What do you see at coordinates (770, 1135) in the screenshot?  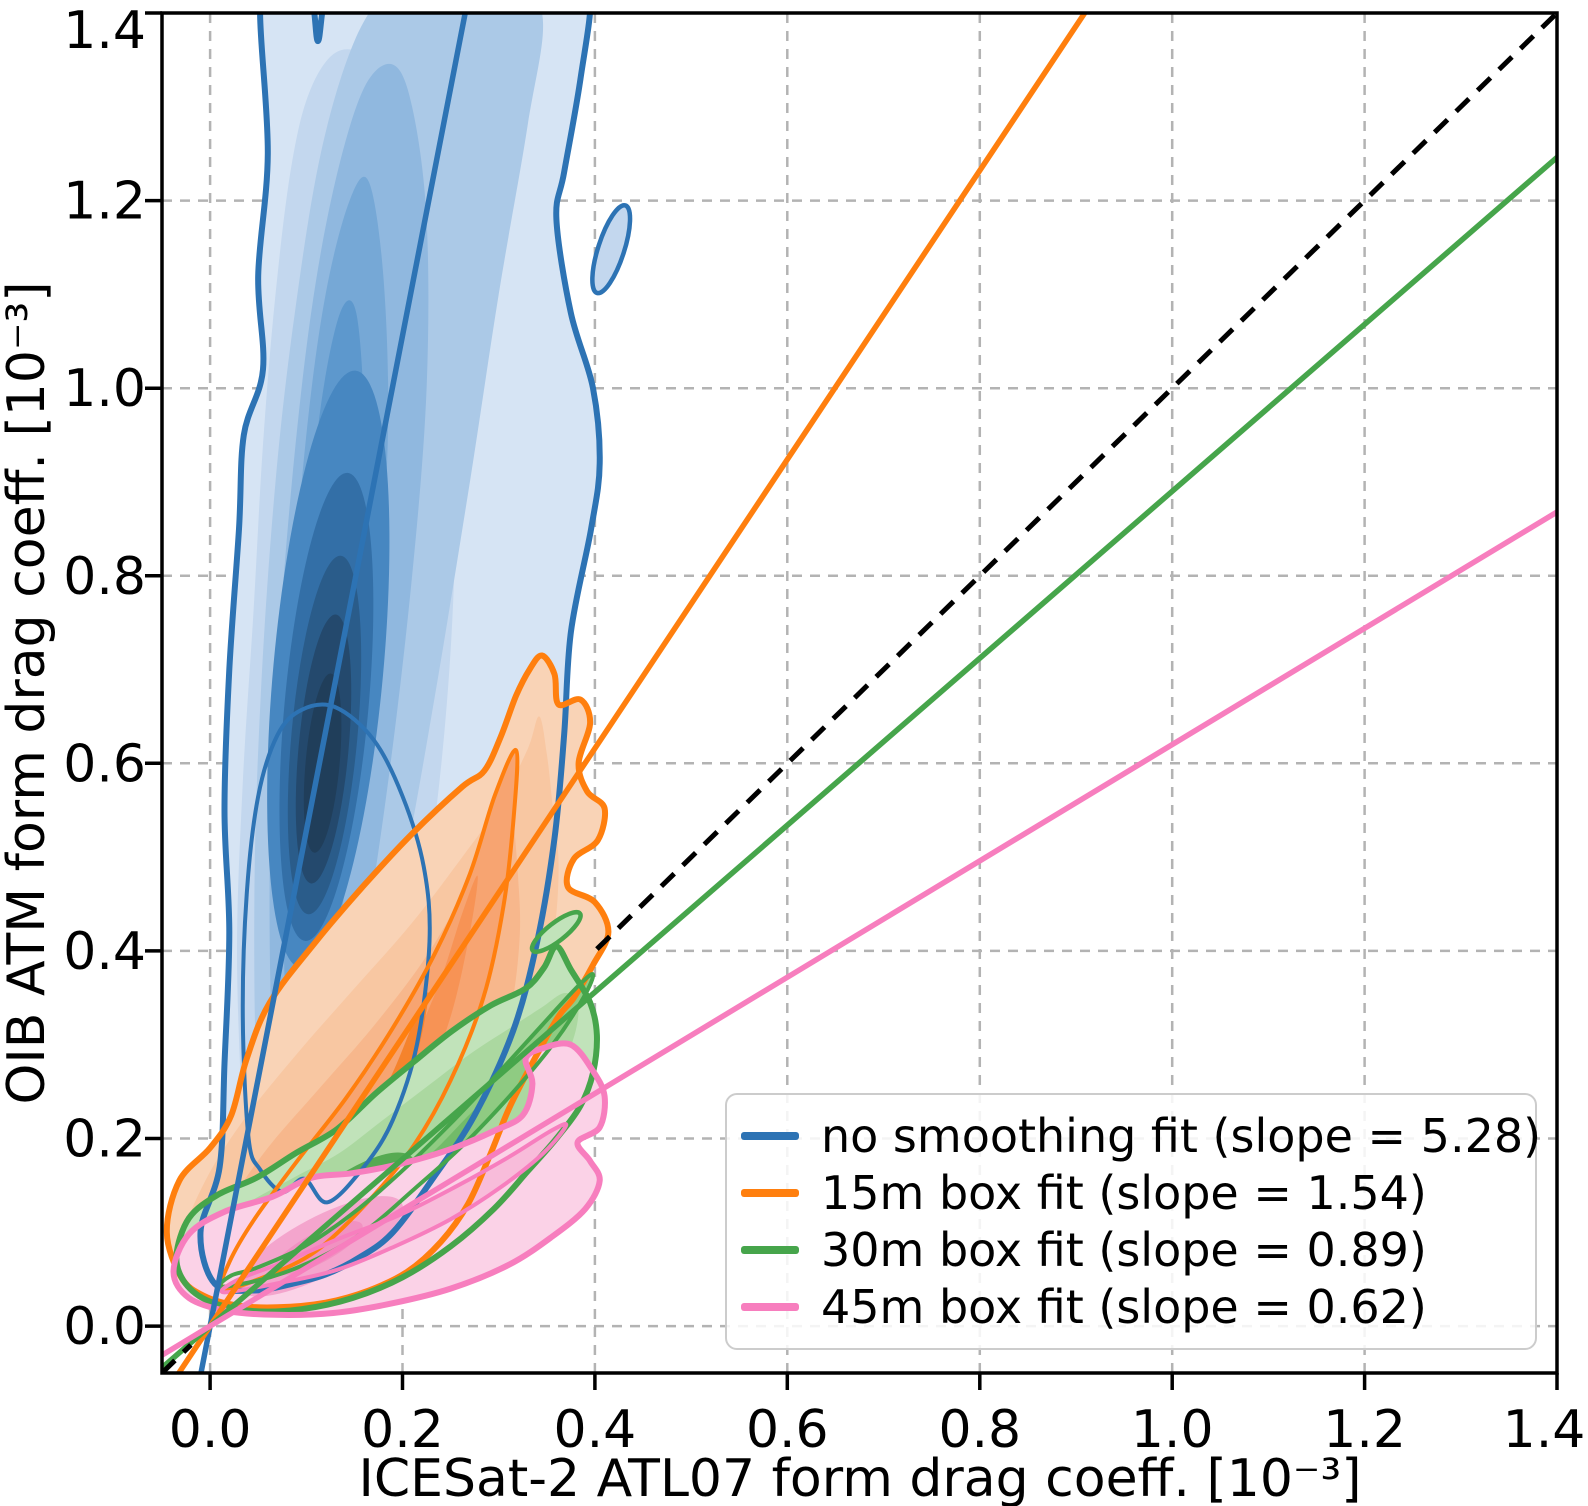 I see `legend-line-sample-no-smoothing` at bounding box center [770, 1135].